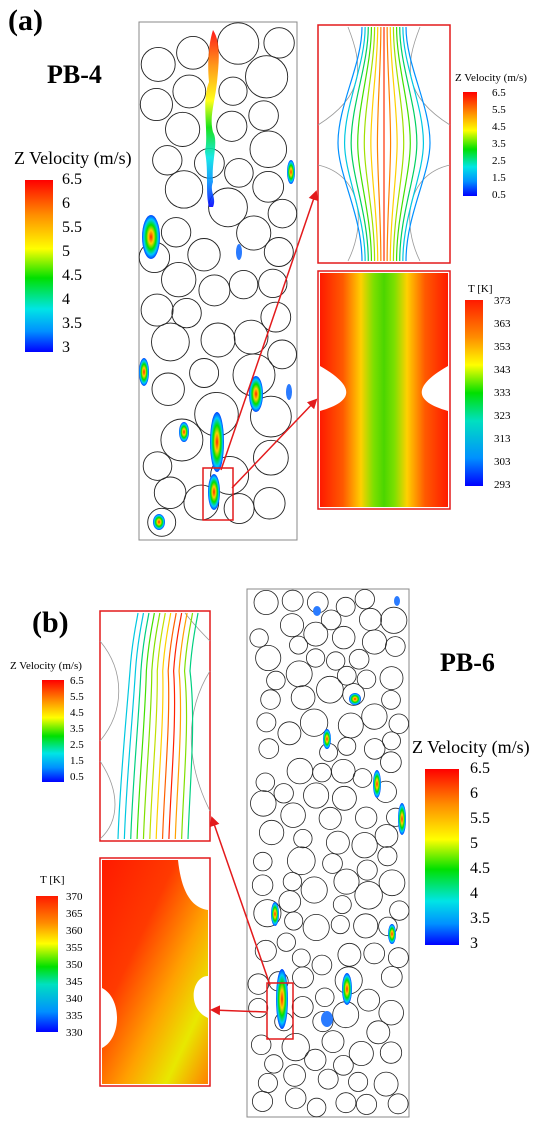 Image resolution: width=550 pixels, height=1132 pixels. What do you see at coordinates (74, 948) in the screenshot?
I see `colorbar-tick: 355` at bounding box center [74, 948].